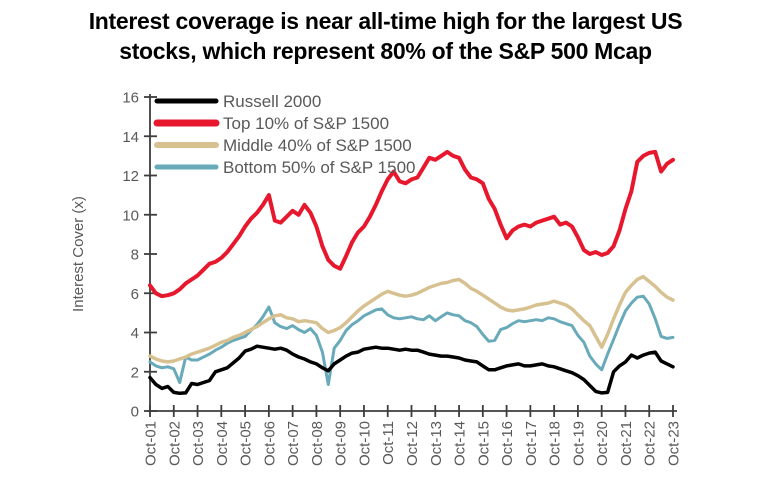  I want to click on legend-label: Bottom 50% of S&P 1500, so click(319, 167).